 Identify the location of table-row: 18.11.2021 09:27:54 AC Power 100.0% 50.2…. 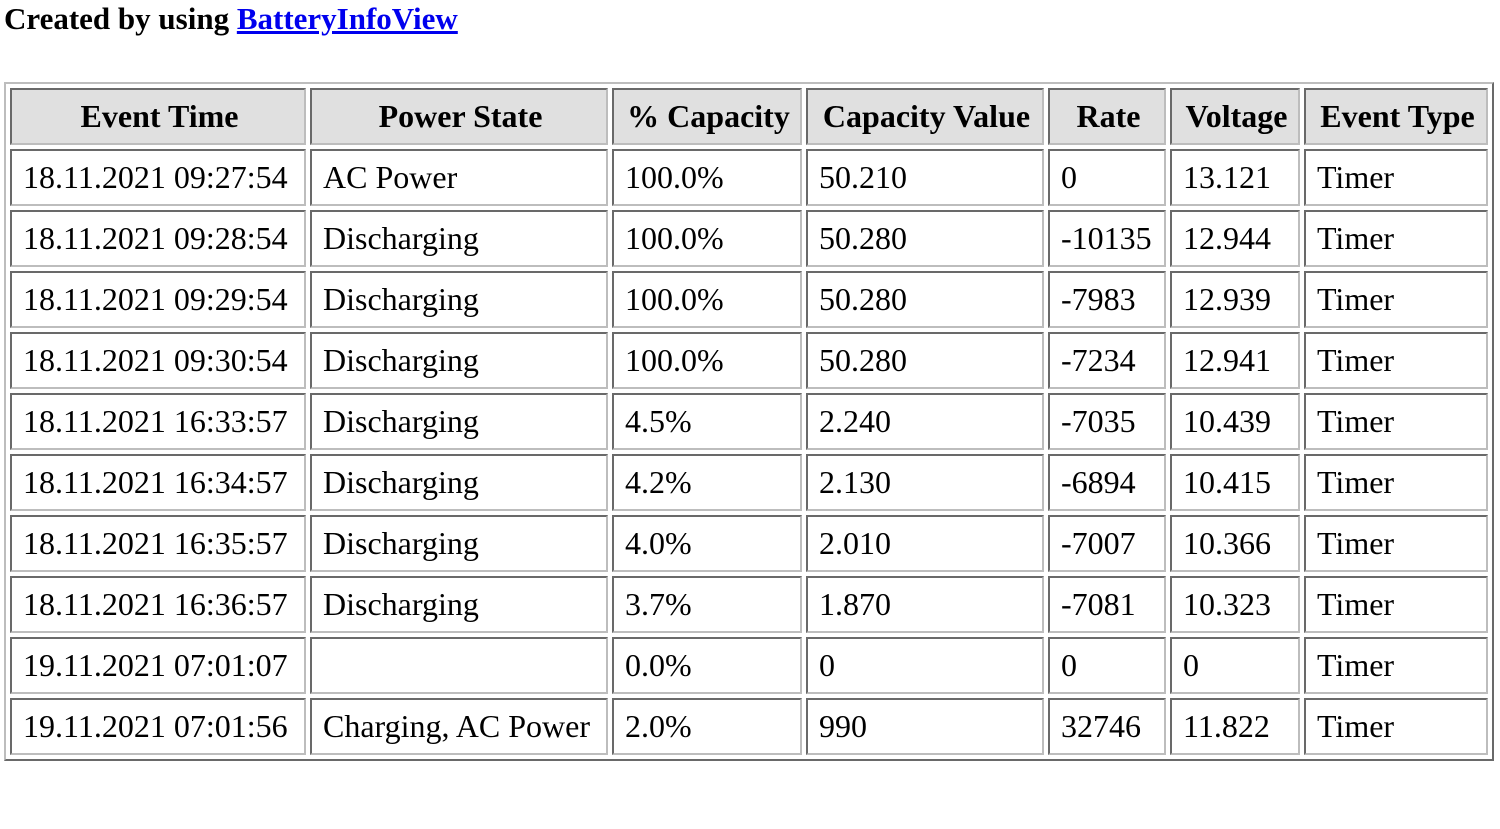
(749, 177).